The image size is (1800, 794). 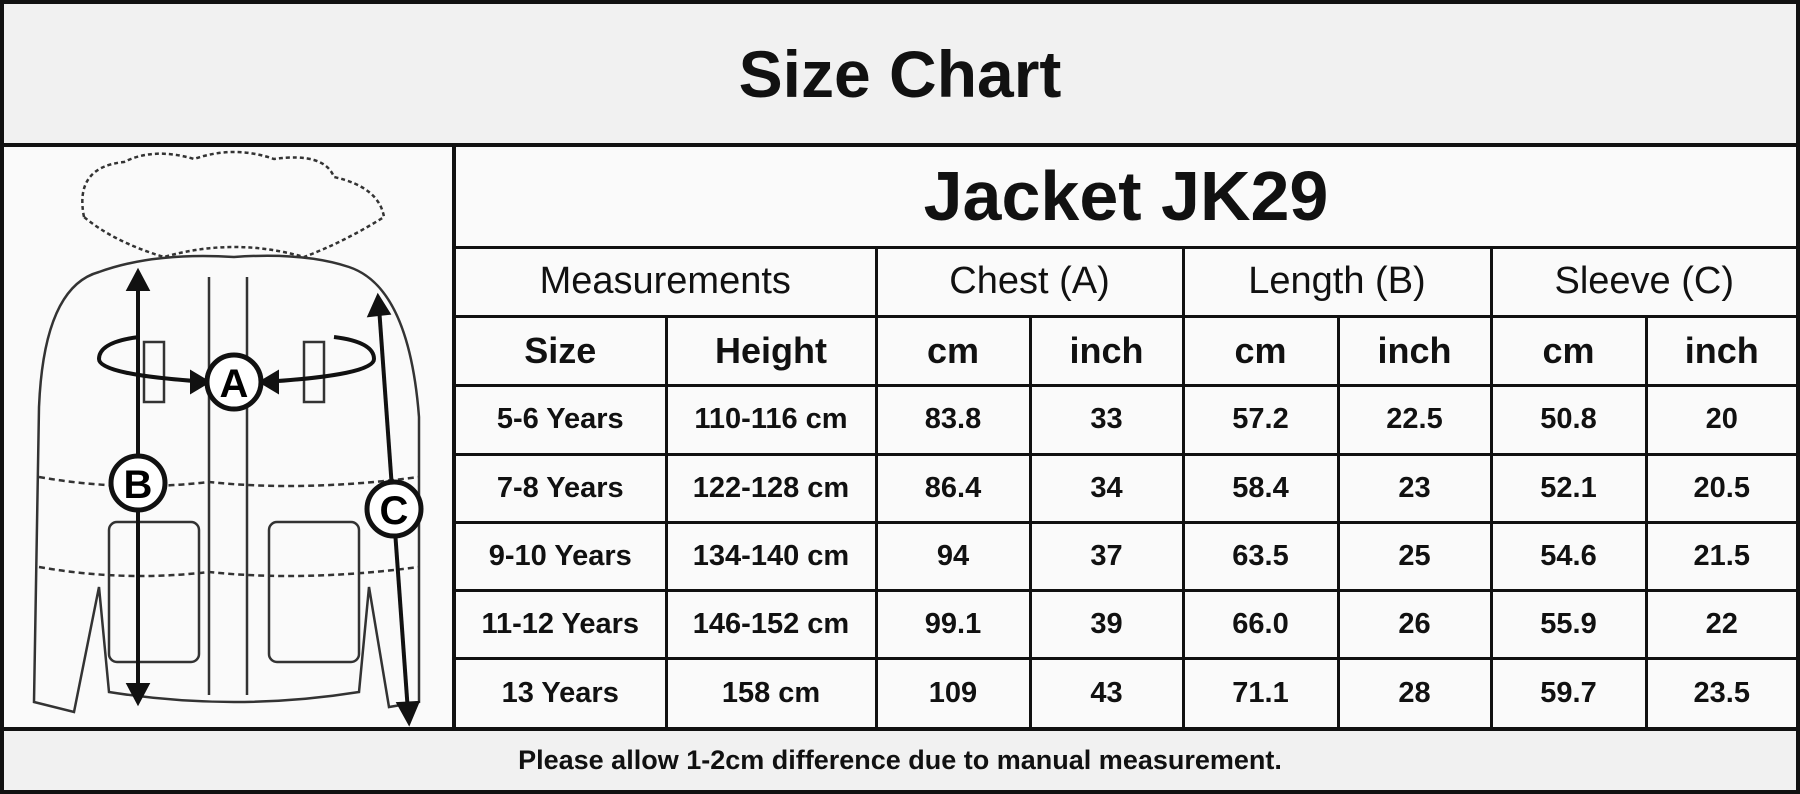 What do you see at coordinates (1260, 556) in the screenshot?
I see `table-cell: 63.5` at bounding box center [1260, 556].